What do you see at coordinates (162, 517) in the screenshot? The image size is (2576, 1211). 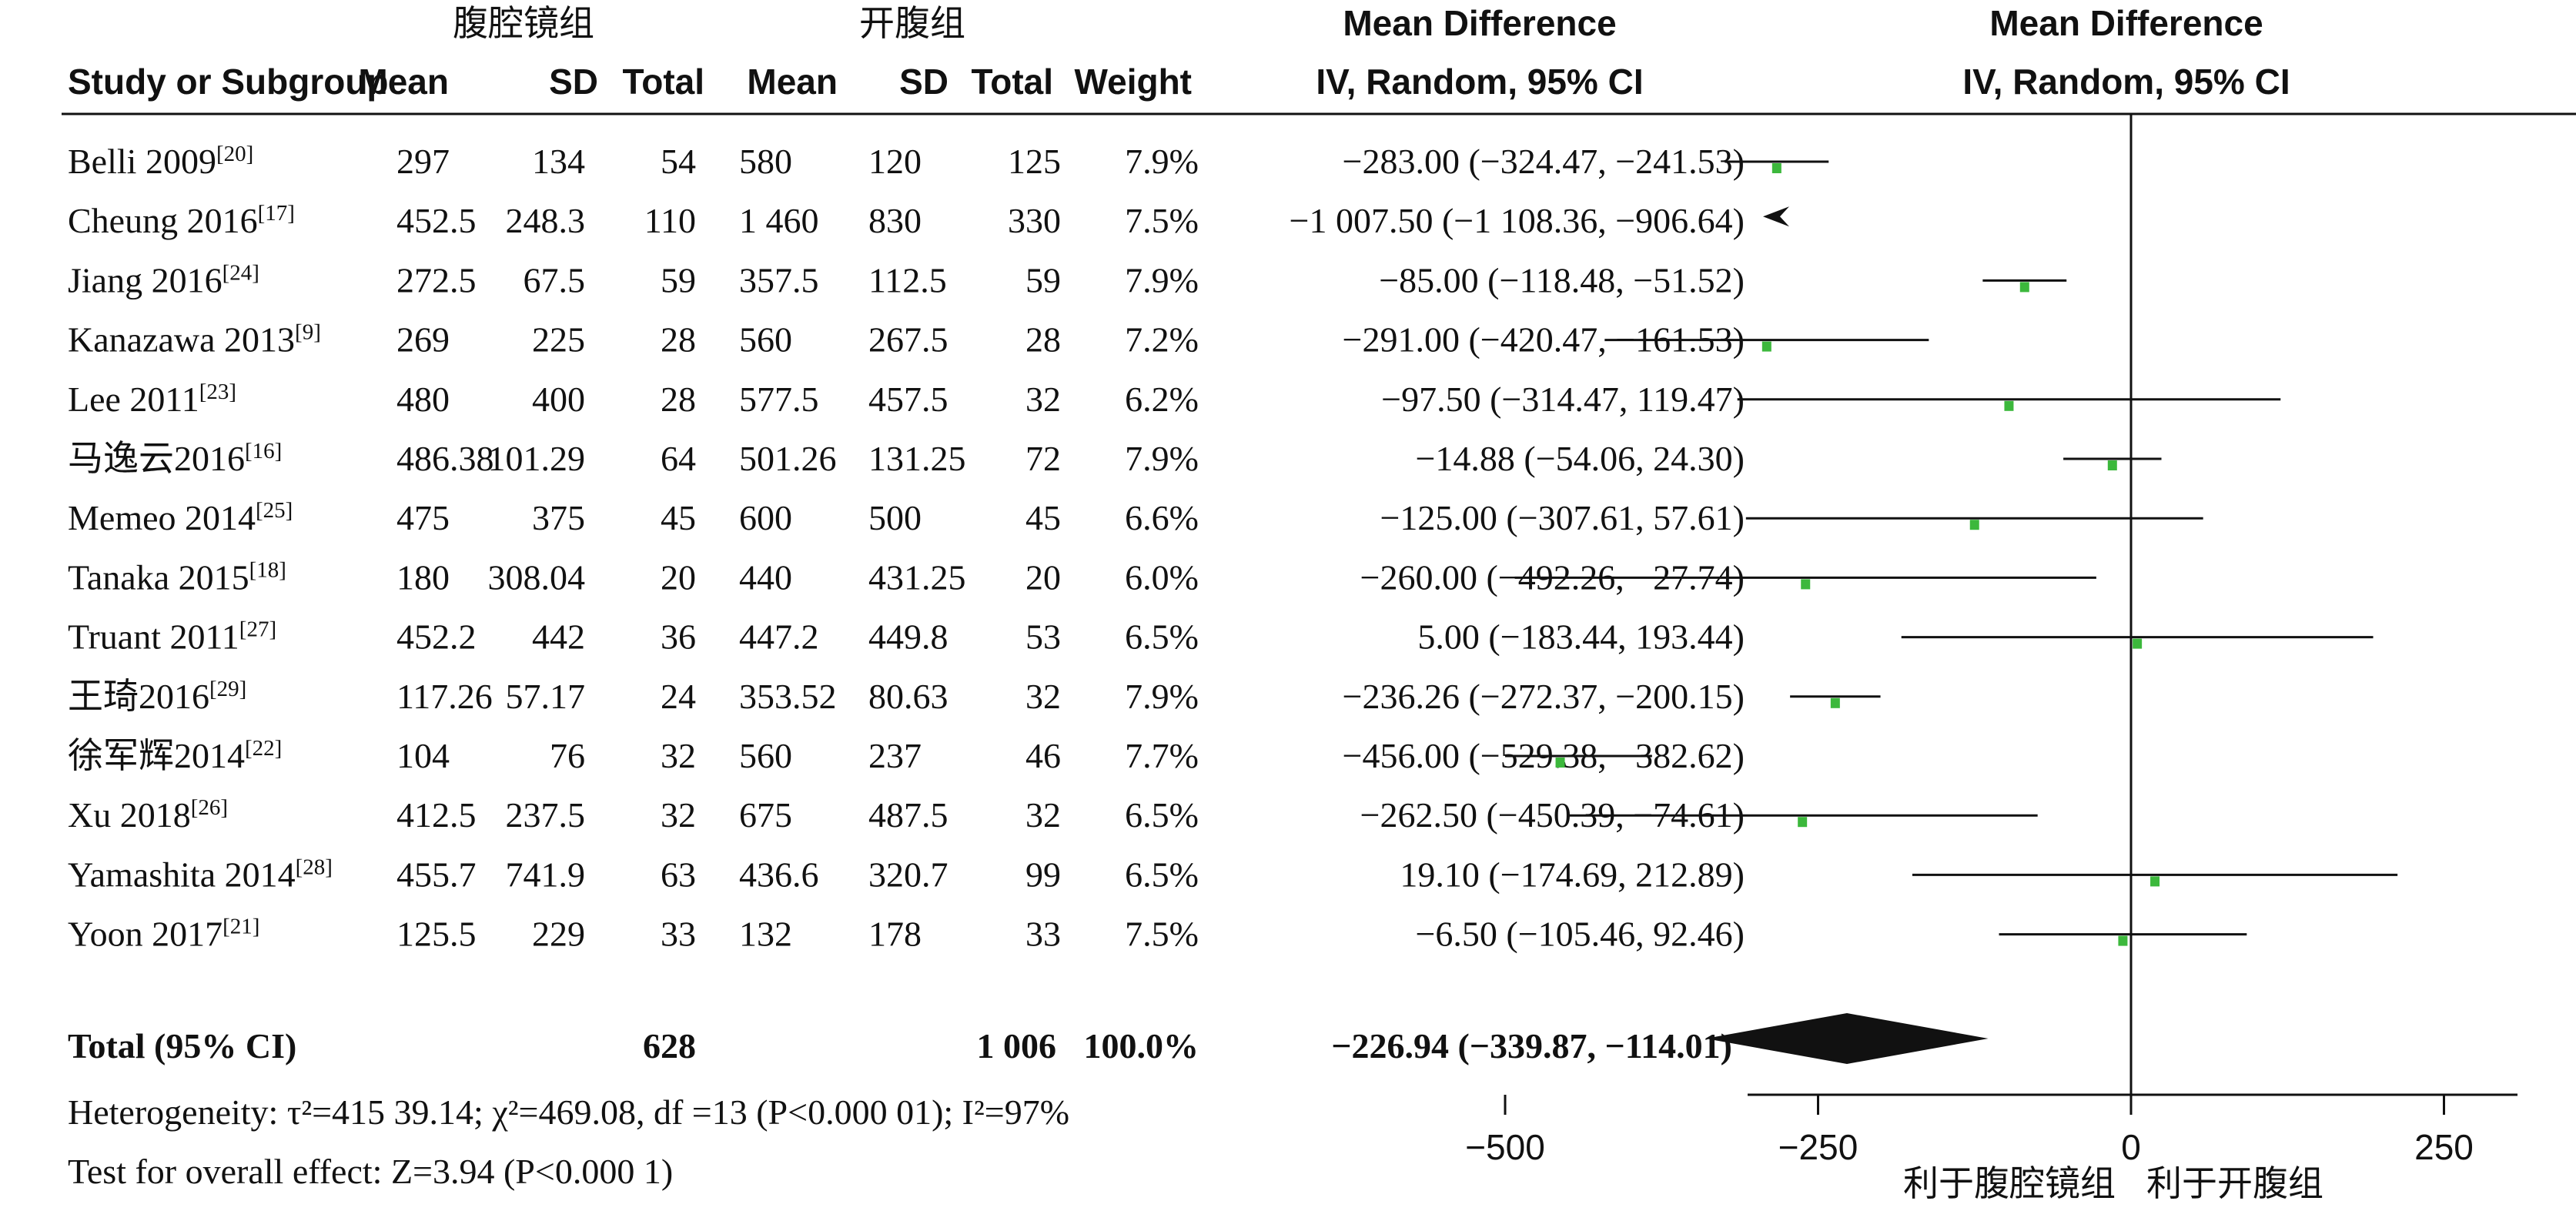 I see `study-name-text: Memeo 2014` at bounding box center [162, 517].